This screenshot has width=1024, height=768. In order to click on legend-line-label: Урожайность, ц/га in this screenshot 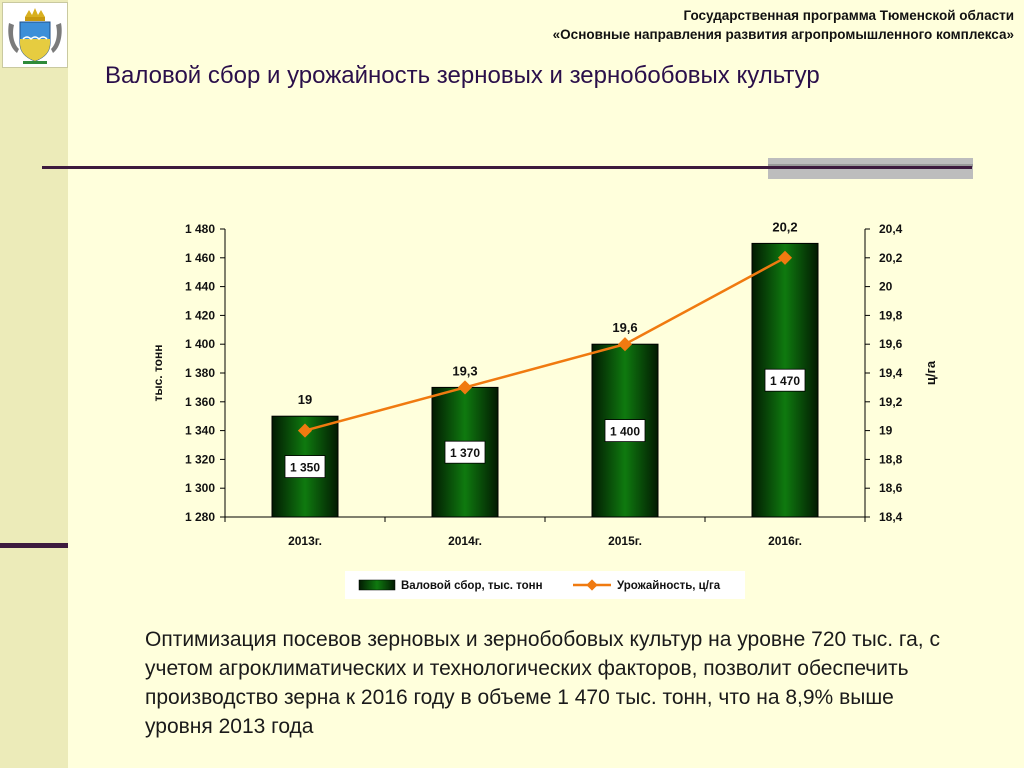, I will do `click(669, 586)`.